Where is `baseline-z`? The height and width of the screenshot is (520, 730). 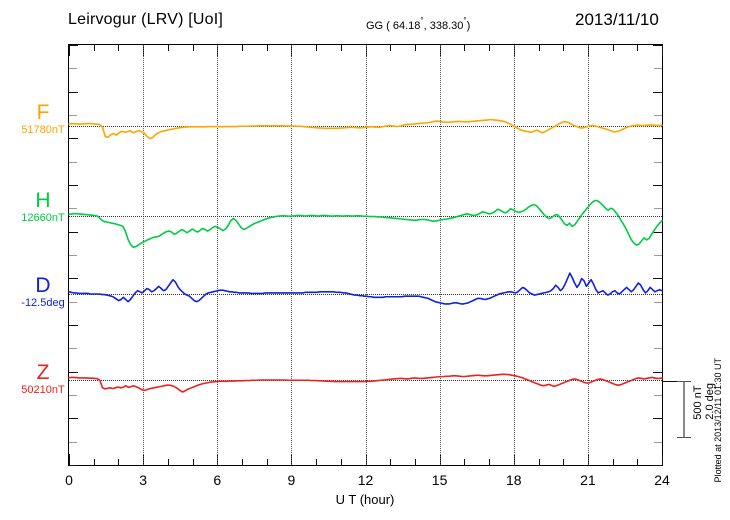
baseline-z is located at coordinates (365, 380).